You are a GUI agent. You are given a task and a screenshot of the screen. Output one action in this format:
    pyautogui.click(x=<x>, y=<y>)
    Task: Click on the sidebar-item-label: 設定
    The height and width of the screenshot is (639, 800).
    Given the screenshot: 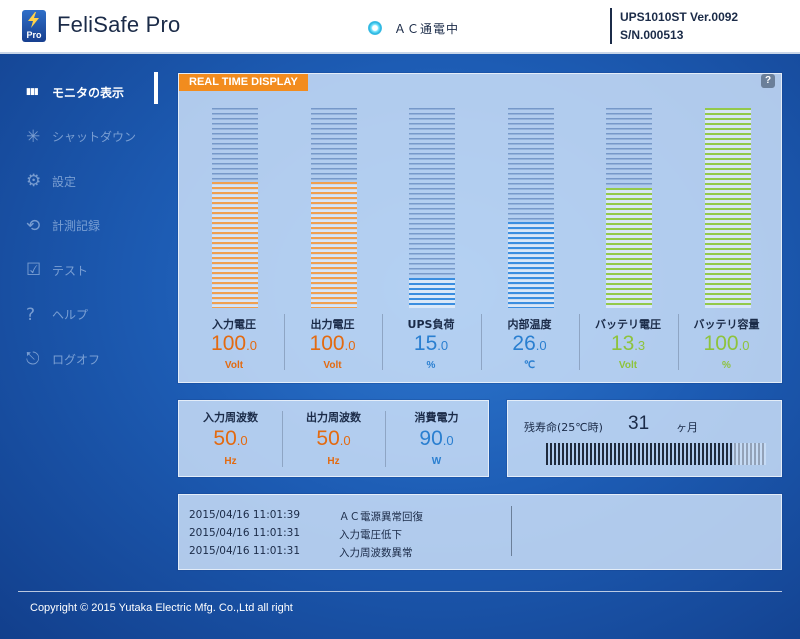 What is the action you would take?
    pyautogui.click(x=64, y=181)
    